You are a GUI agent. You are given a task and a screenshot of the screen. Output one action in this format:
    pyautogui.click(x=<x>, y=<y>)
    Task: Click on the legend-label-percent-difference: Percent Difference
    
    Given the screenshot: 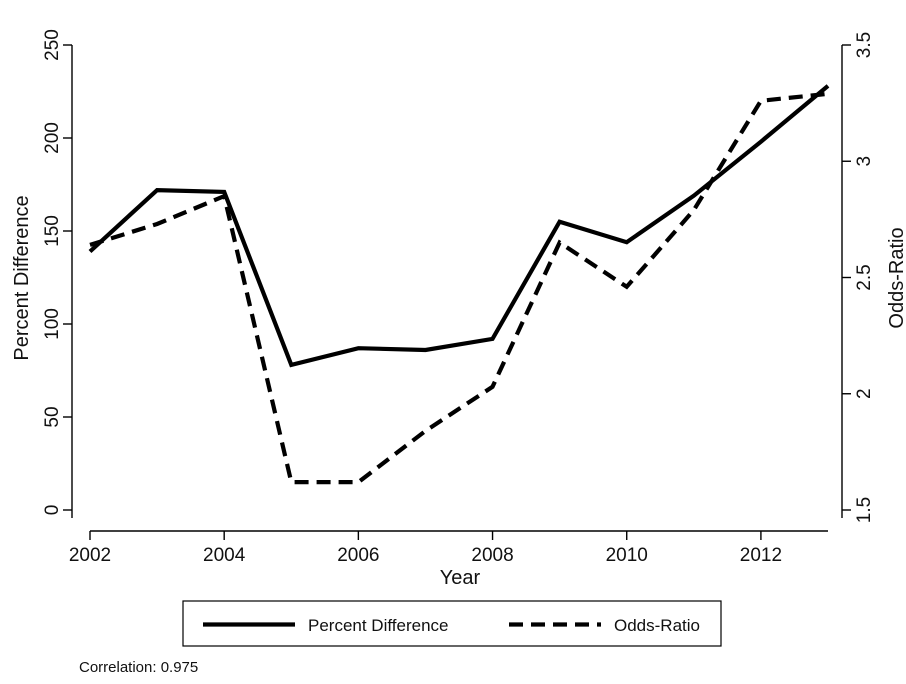 What is the action you would take?
    pyautogui.click(x=378, y=625)
    